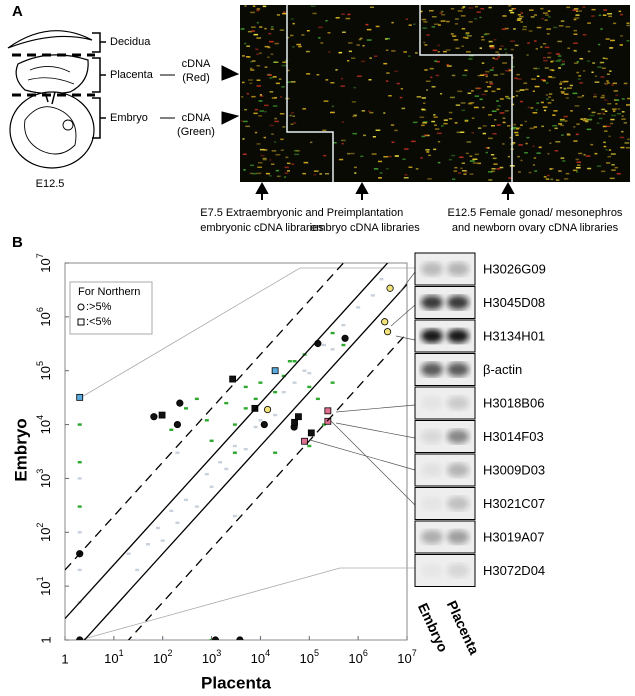  What do you see at coordinates (316, 653) in the screenshot?
I see `tick-exponent: 5` at bounding box center [316, 653].